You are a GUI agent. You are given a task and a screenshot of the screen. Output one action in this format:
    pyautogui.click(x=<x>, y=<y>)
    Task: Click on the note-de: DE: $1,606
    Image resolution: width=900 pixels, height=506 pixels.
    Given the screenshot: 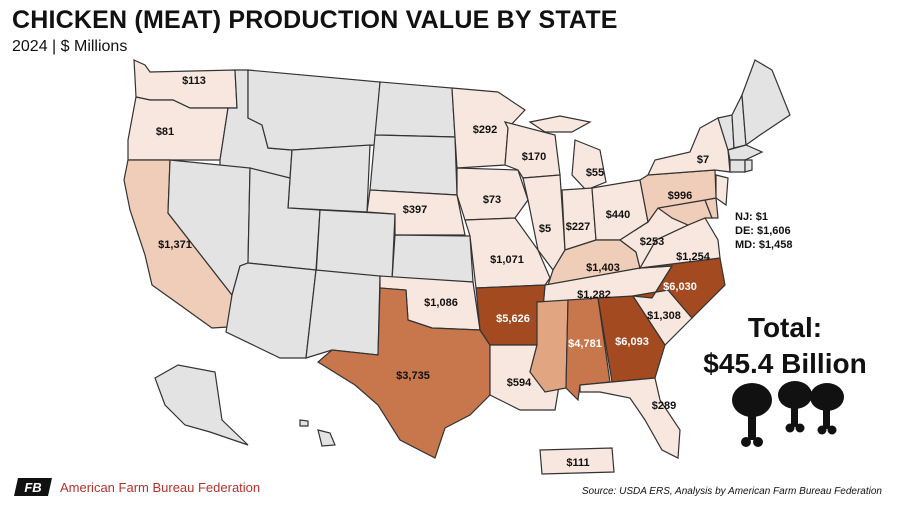 What is the action you would take?
    pyautogui.click(x=763, y=231)
    